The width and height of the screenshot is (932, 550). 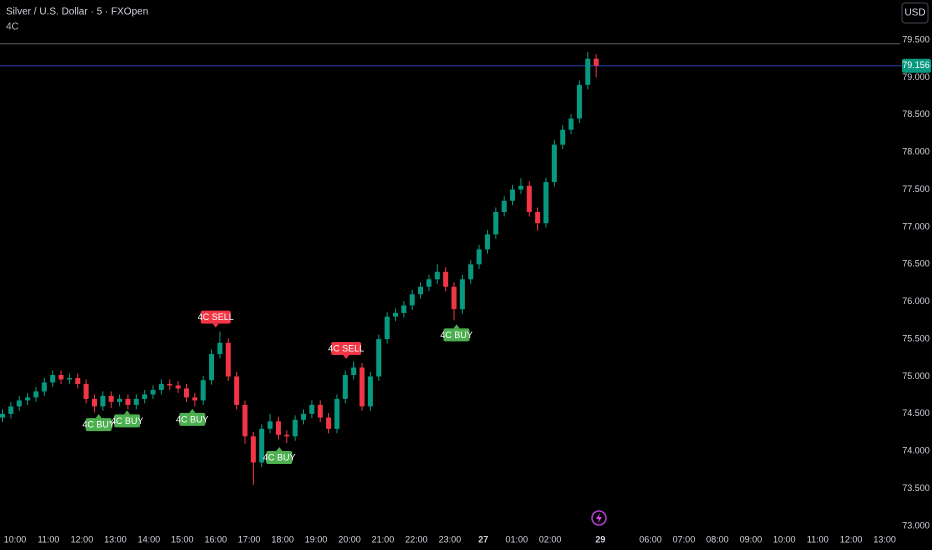 I want to click on y-tick-label: 79.500, so click(x=916, y=39).